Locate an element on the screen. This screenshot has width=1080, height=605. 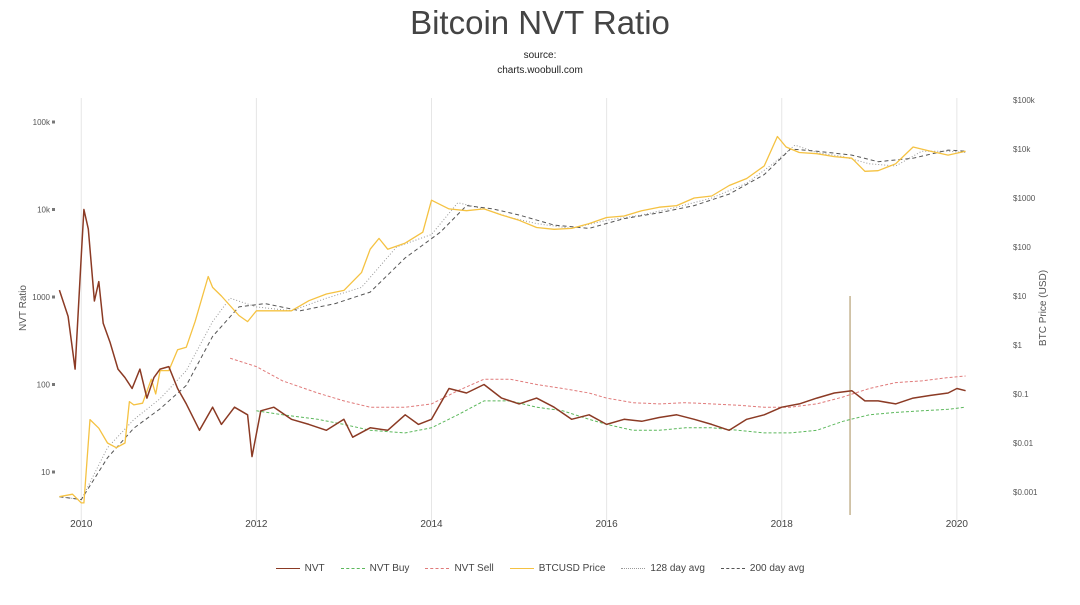
right-tick-label: $1000 is located at coordinates (1024, 198).